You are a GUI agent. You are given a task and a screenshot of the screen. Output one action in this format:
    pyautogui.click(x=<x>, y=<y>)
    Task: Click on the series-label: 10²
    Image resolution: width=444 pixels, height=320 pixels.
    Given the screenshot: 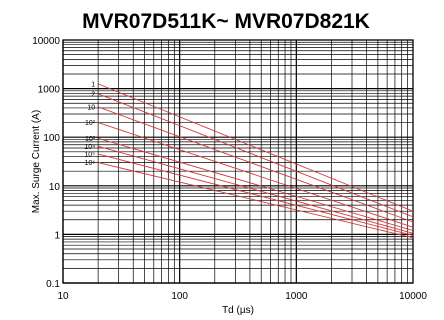 What is the action you would take?
    pyautogui.click(x=90, y=123)
    